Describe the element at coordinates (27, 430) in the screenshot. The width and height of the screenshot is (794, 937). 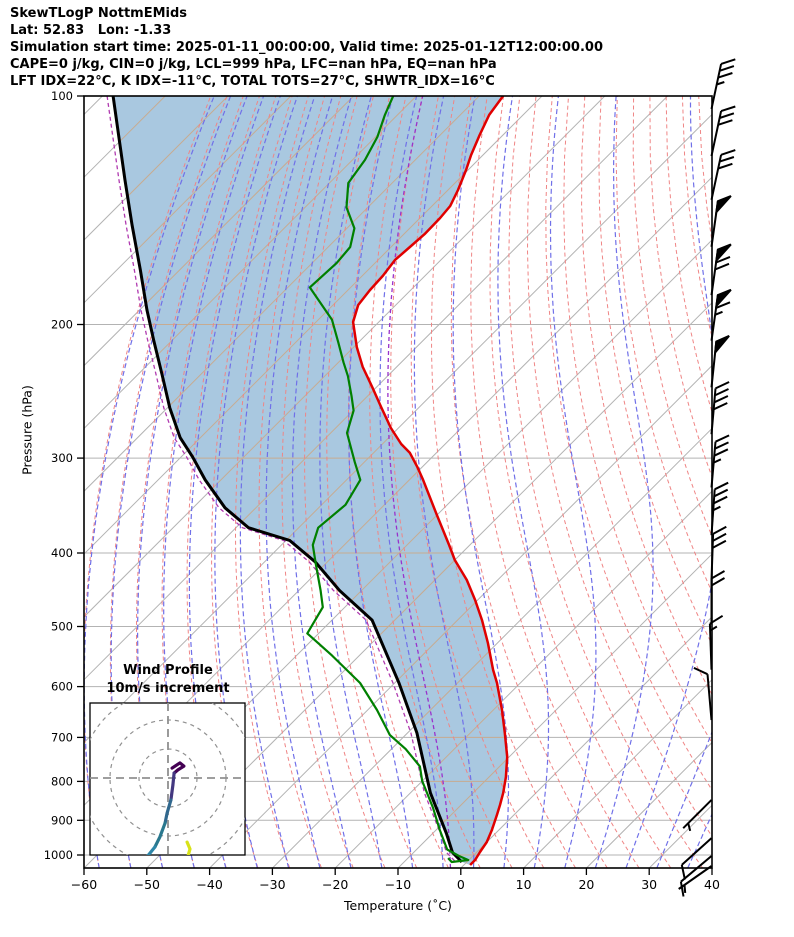
I see `y-axis-title: Pressure (hPa)` at that location.